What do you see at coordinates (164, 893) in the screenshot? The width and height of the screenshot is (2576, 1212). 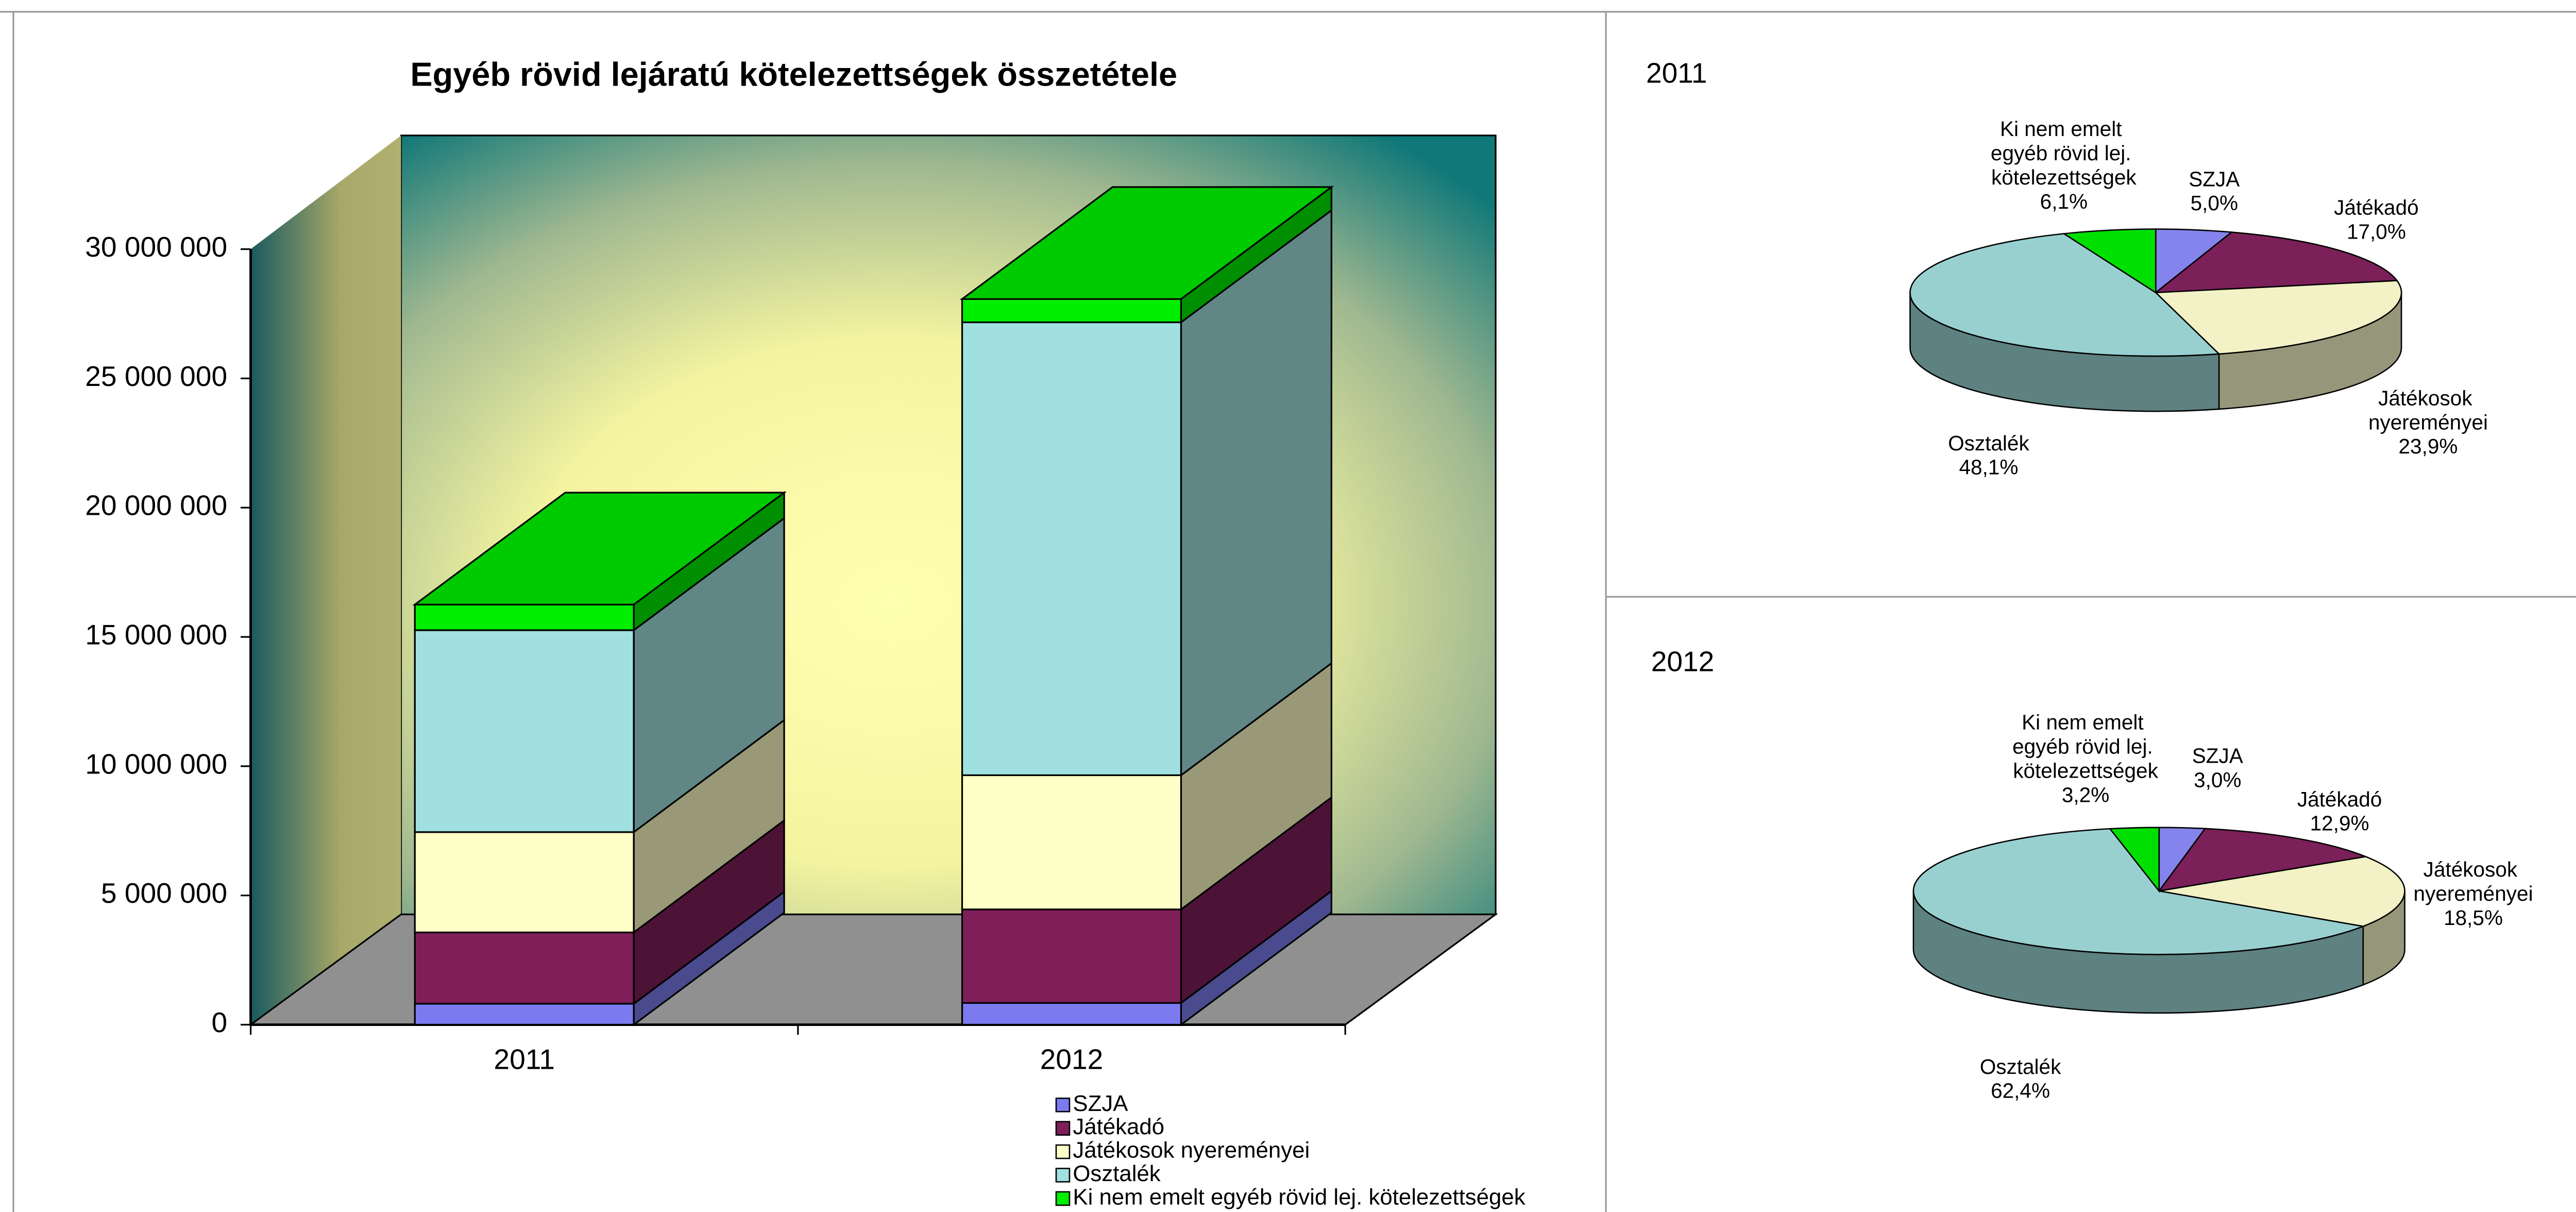 I see `y-tick-label: 5 000 000` at bounding box center [164, 893].